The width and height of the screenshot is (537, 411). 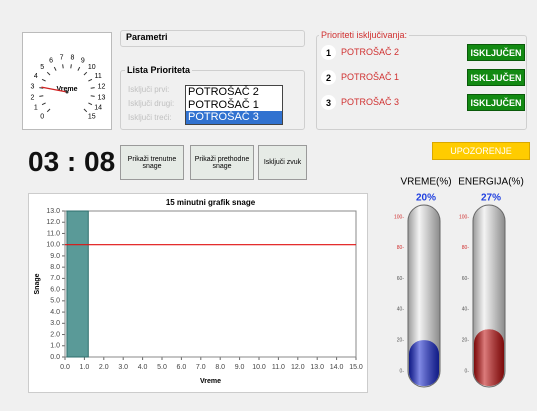 I want to click on chart-title: 15 minutni grafik snage, so click(x=211, y=202).